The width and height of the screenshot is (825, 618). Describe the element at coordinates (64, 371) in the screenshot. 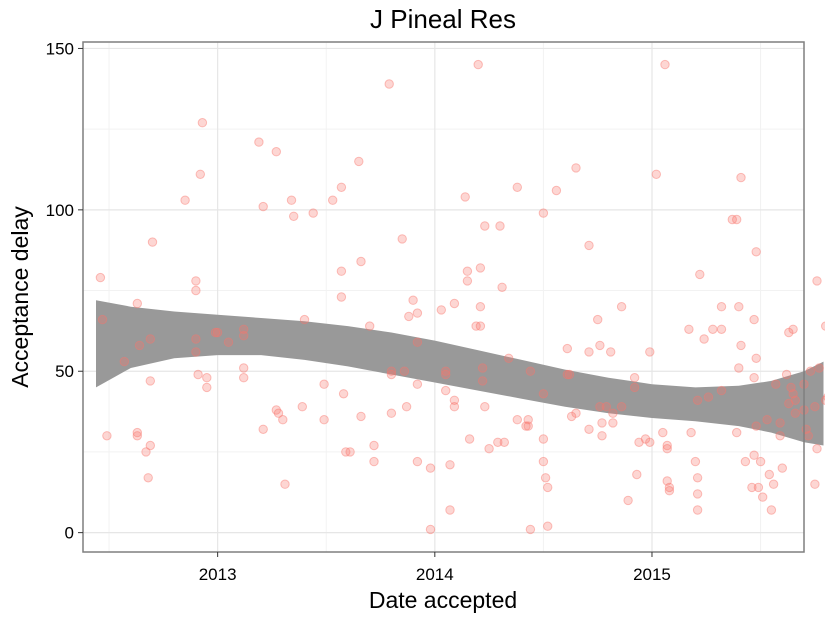

I see `y-tick-label: 50` at that location.